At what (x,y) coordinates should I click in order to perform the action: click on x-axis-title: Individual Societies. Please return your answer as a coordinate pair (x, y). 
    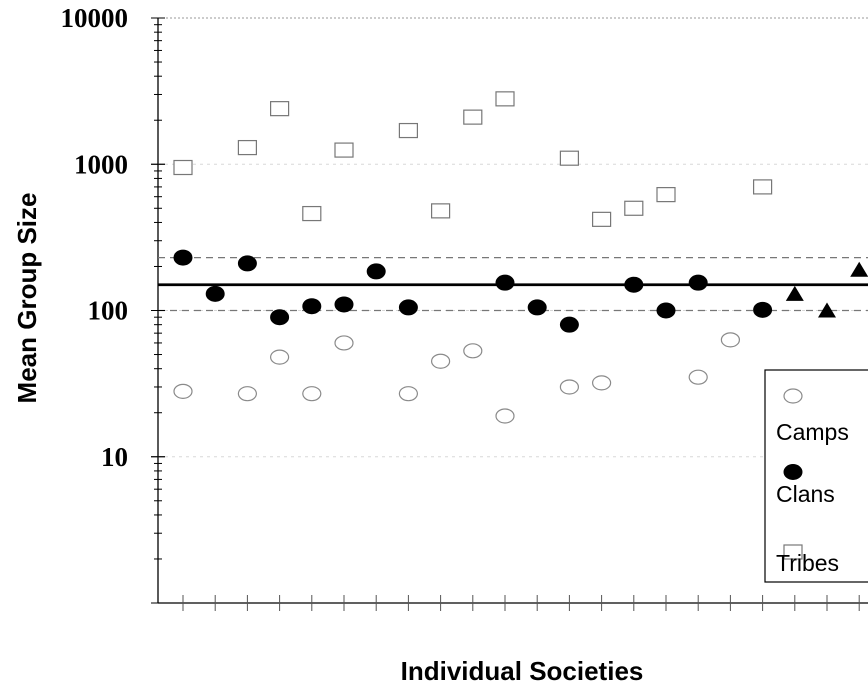
    Looking at the image, I should click on (522, 671).